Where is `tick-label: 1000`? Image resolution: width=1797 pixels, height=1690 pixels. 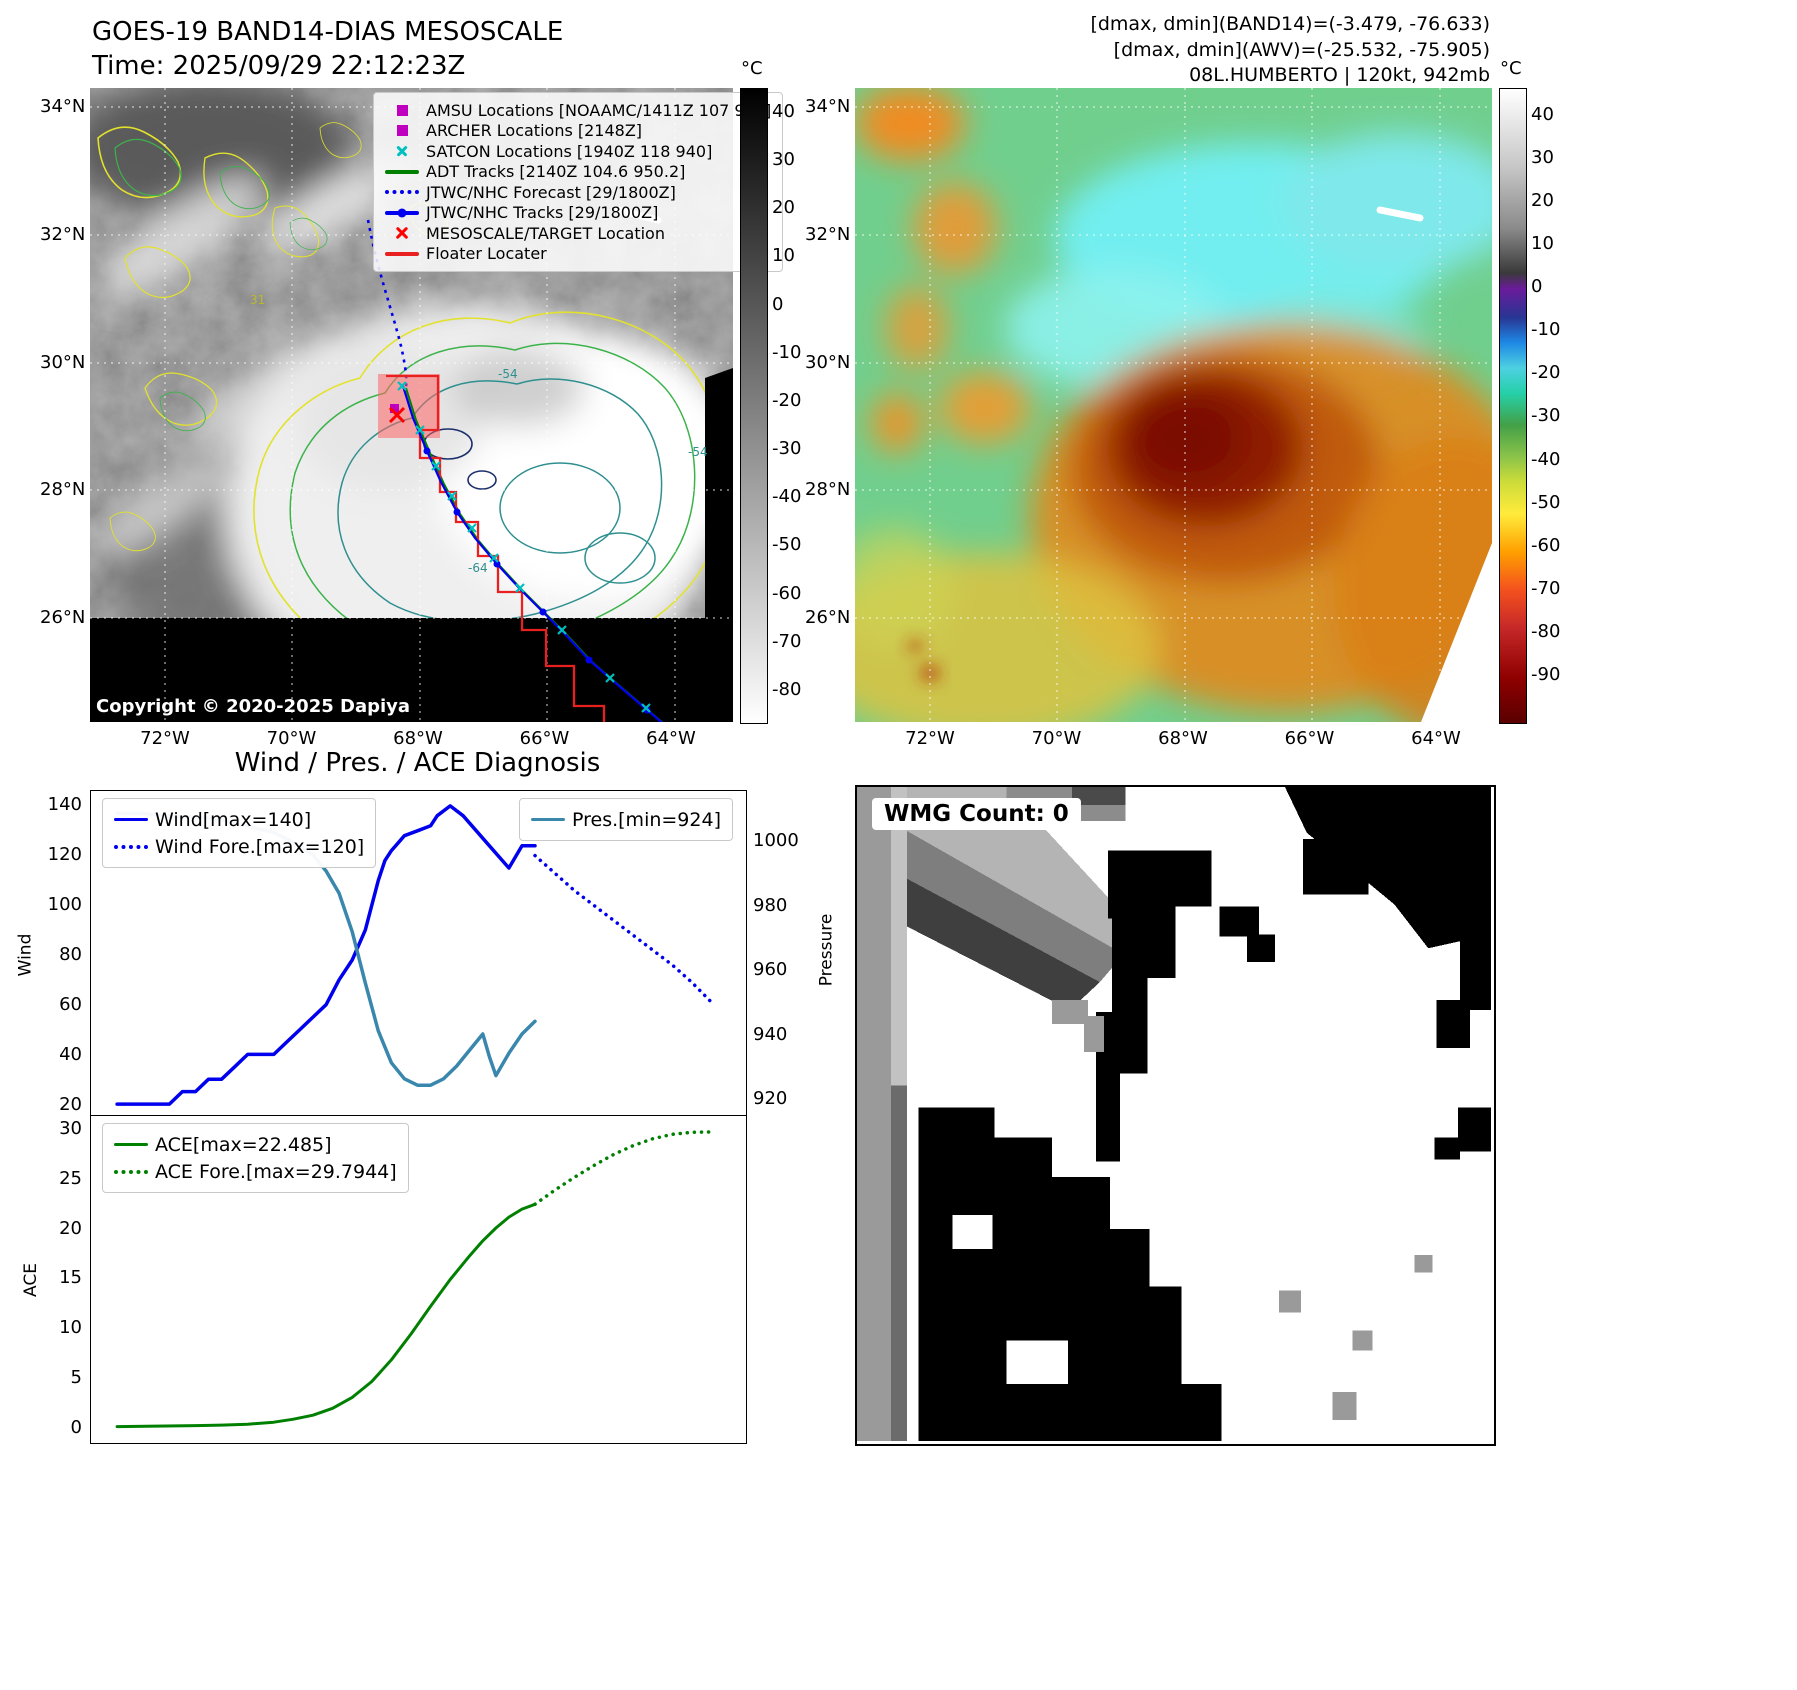 tick-label: 1000 is located at coordinates (776, 840).